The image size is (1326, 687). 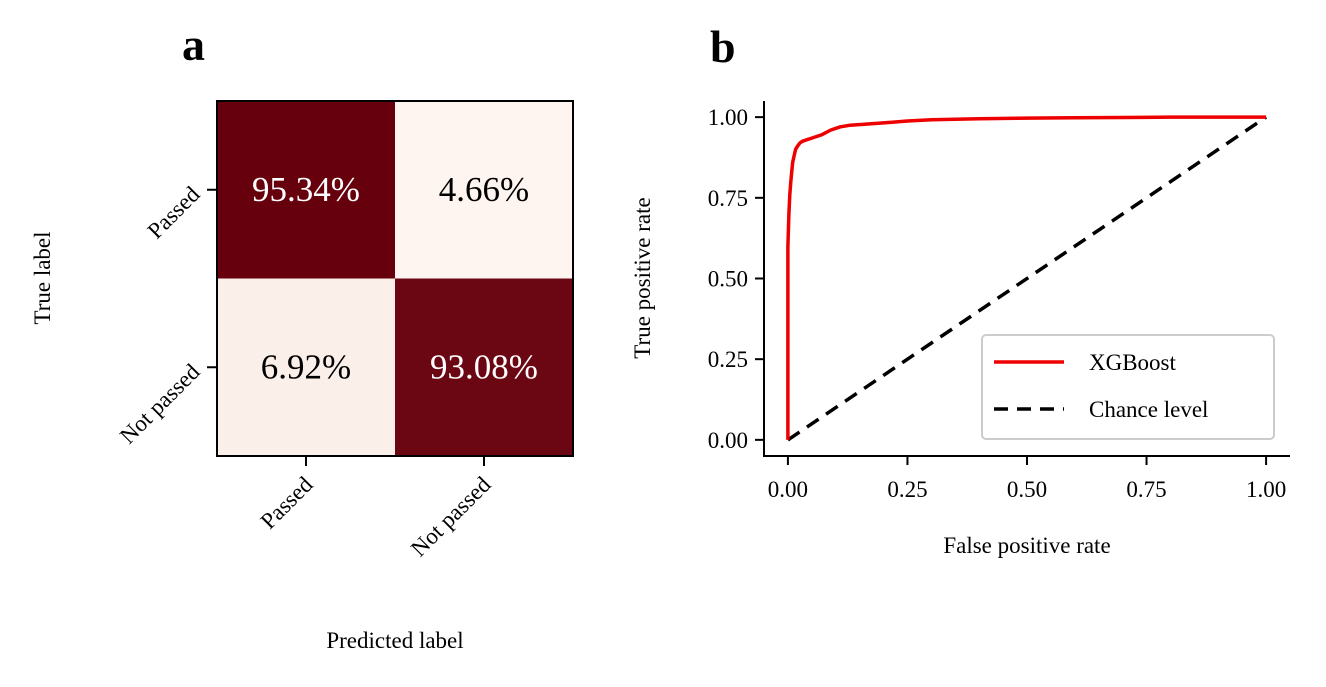 I want to click on x-tick-label: 0.75, so click(x=1146, y=489).